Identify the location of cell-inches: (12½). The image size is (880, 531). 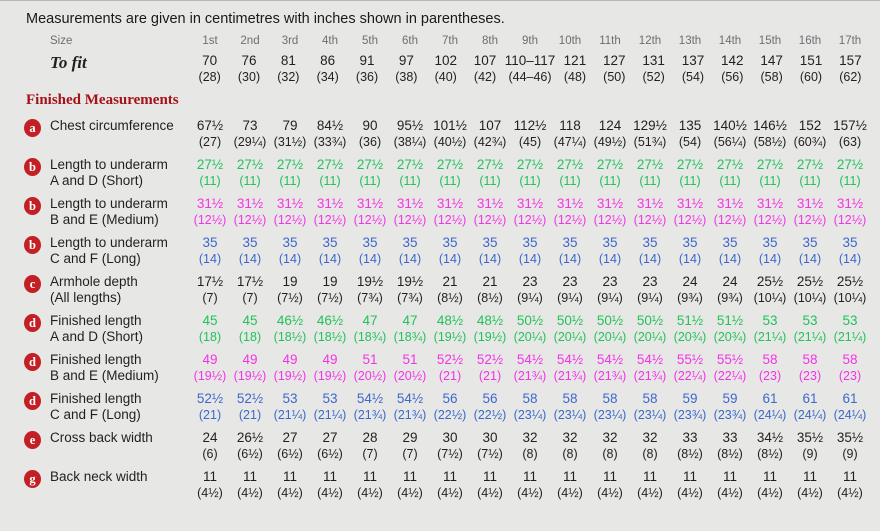
(570, 220).